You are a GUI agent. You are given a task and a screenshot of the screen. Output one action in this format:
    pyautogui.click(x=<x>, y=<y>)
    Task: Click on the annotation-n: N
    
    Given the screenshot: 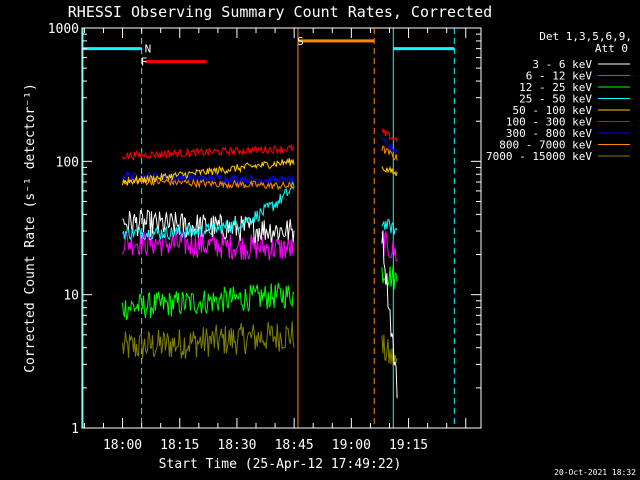 What is the action you would take?
    pyautogui.click(x=148, y=49)
    